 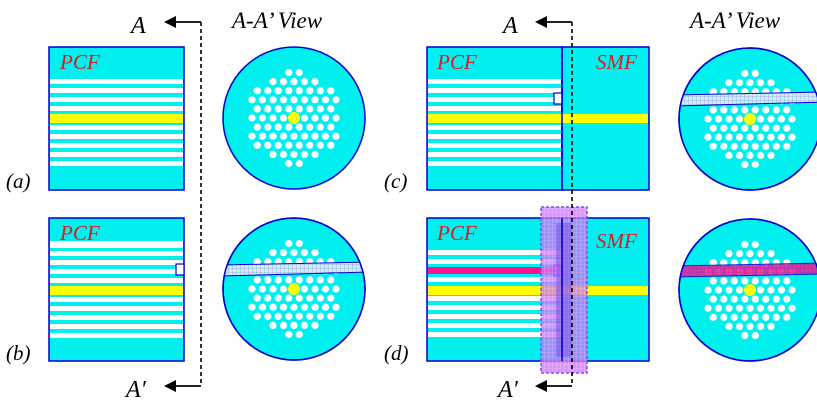 I want to click on smf-label: SMF, so click(x=616, y=62).